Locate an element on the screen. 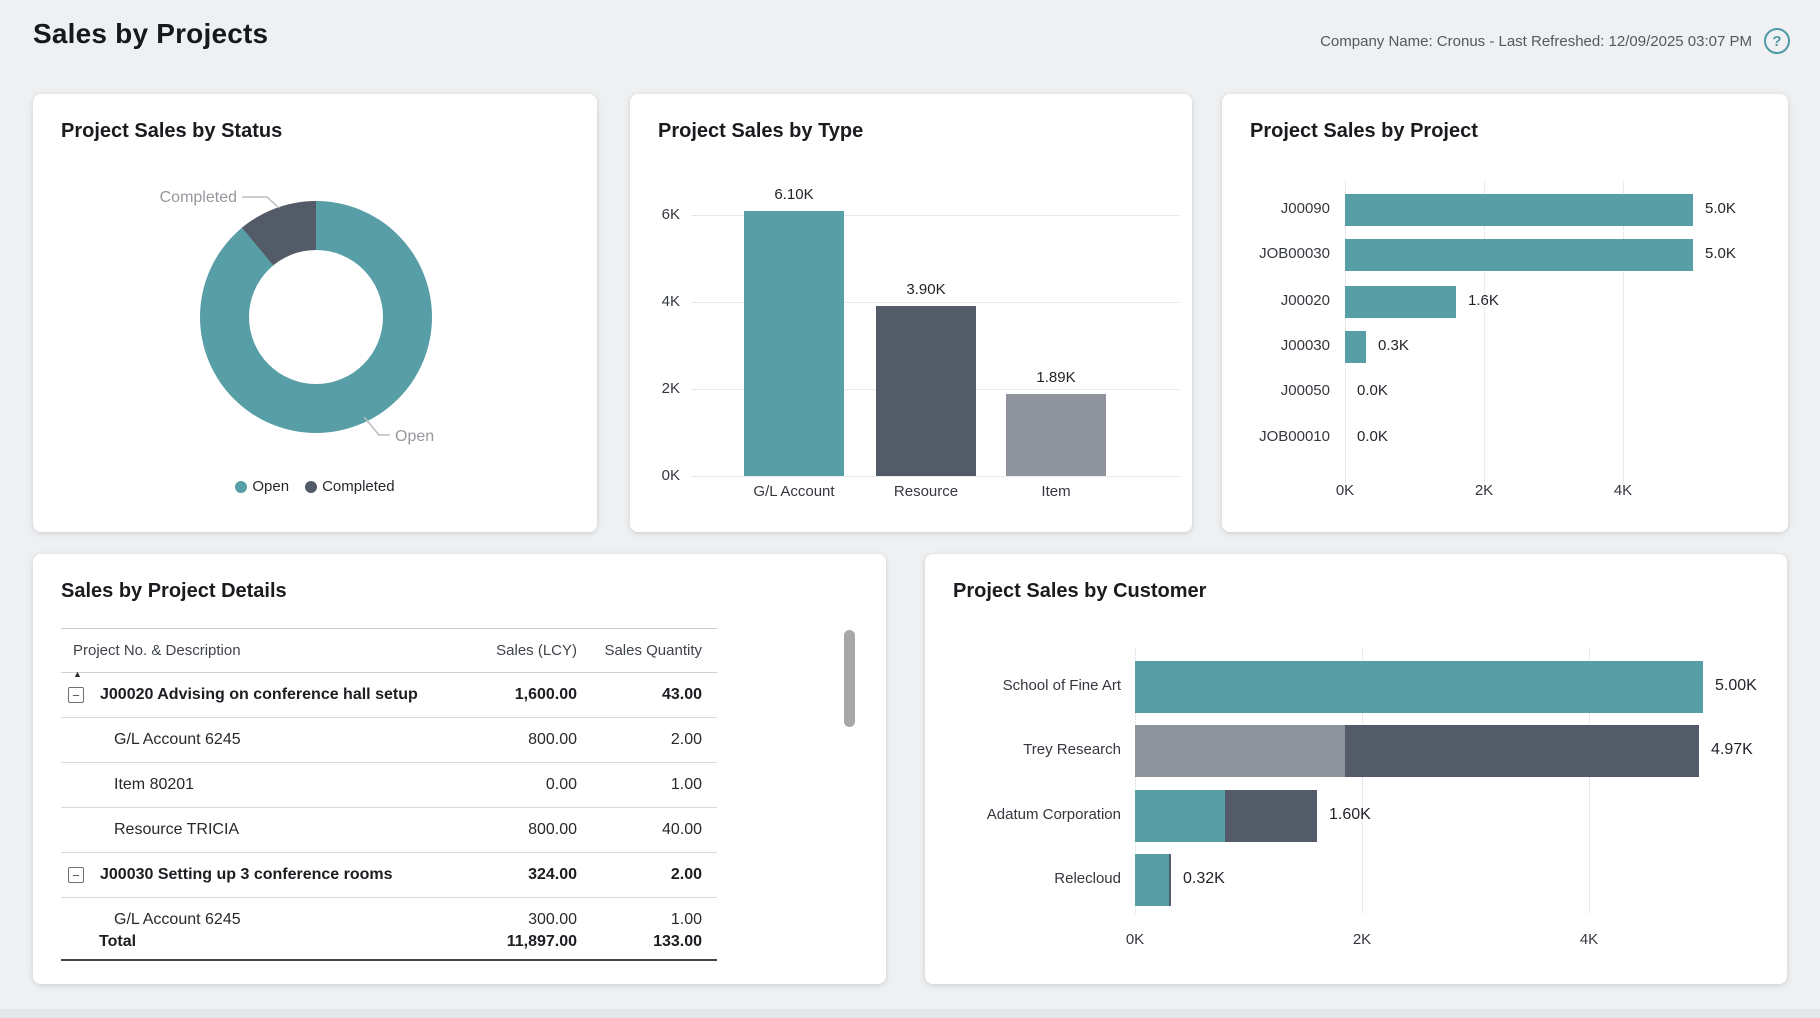  y-axis-category-label: Relecloud is located at coordinates (1087, 878).